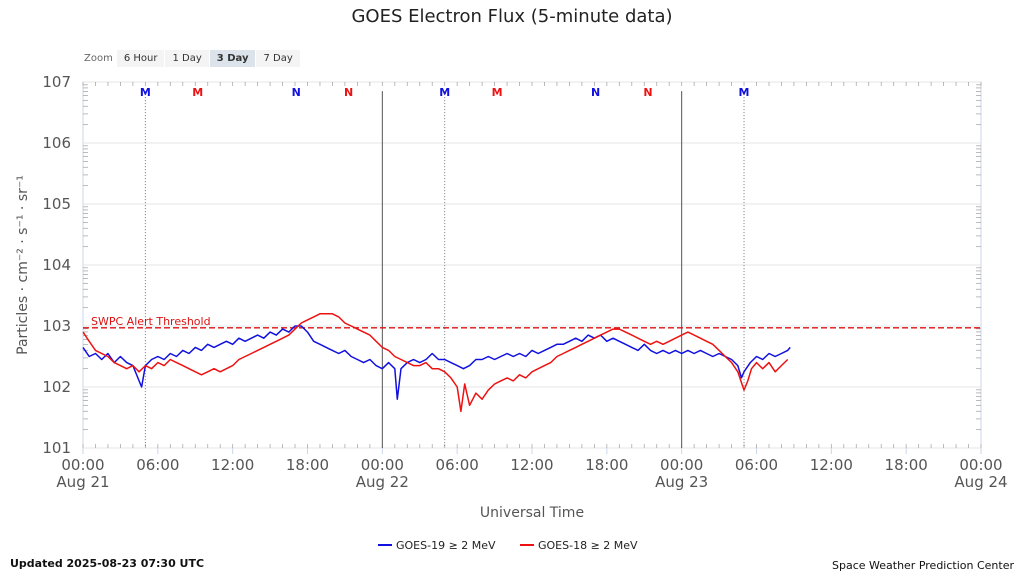 The height and width of the screenshot is (576, 1024). What do you see at coordinates (23, 265) in the screenshot?
I see `y-axis-title: Particles · cm⁻² · s⁻¹ · sr⁻¹` at bounding box center [23, 265].